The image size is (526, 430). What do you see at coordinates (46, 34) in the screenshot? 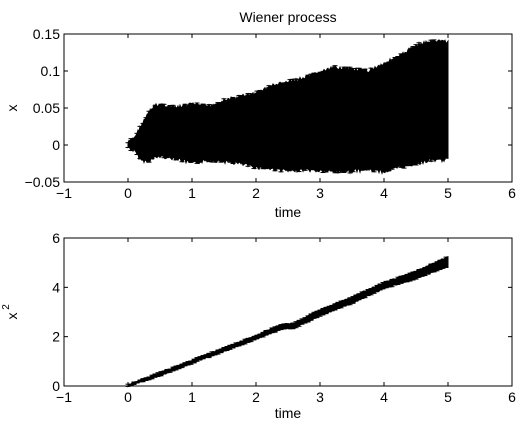
I see `y-tick-label: 0.15` at bounding box center [46, 34].